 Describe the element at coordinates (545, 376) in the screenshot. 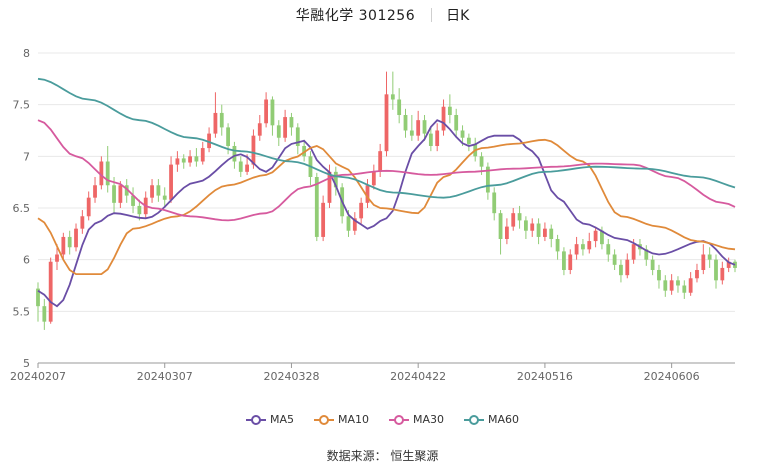

I see `x-tick-label: 20240516` at that location.